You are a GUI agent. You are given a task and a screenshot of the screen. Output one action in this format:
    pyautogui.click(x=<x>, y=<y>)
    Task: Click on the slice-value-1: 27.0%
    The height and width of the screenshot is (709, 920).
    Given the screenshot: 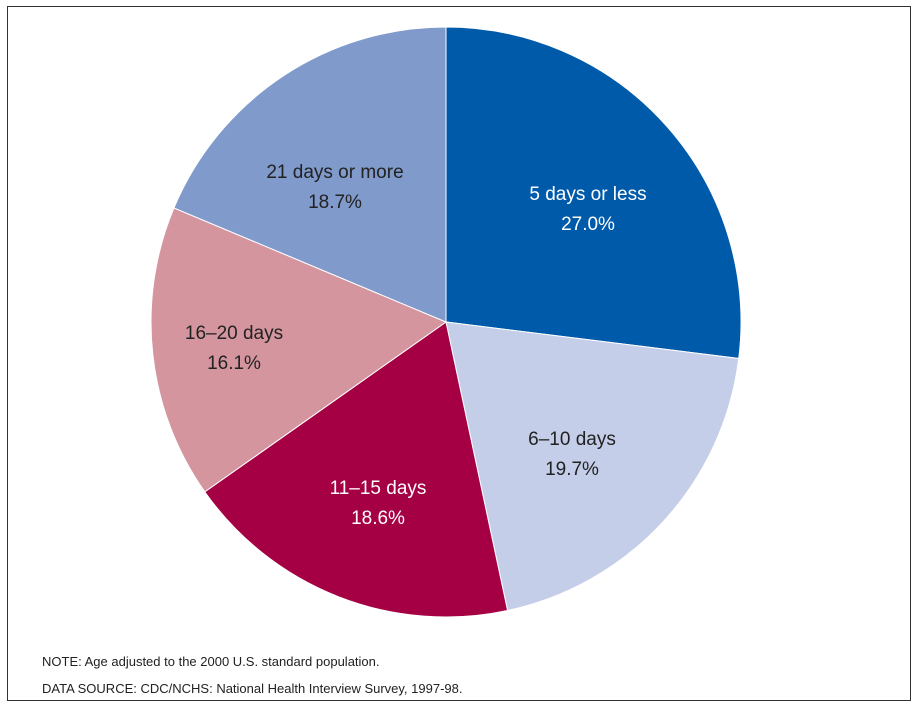 What is the action you would take?
    pyautogui.click(x=588, y=224)
    